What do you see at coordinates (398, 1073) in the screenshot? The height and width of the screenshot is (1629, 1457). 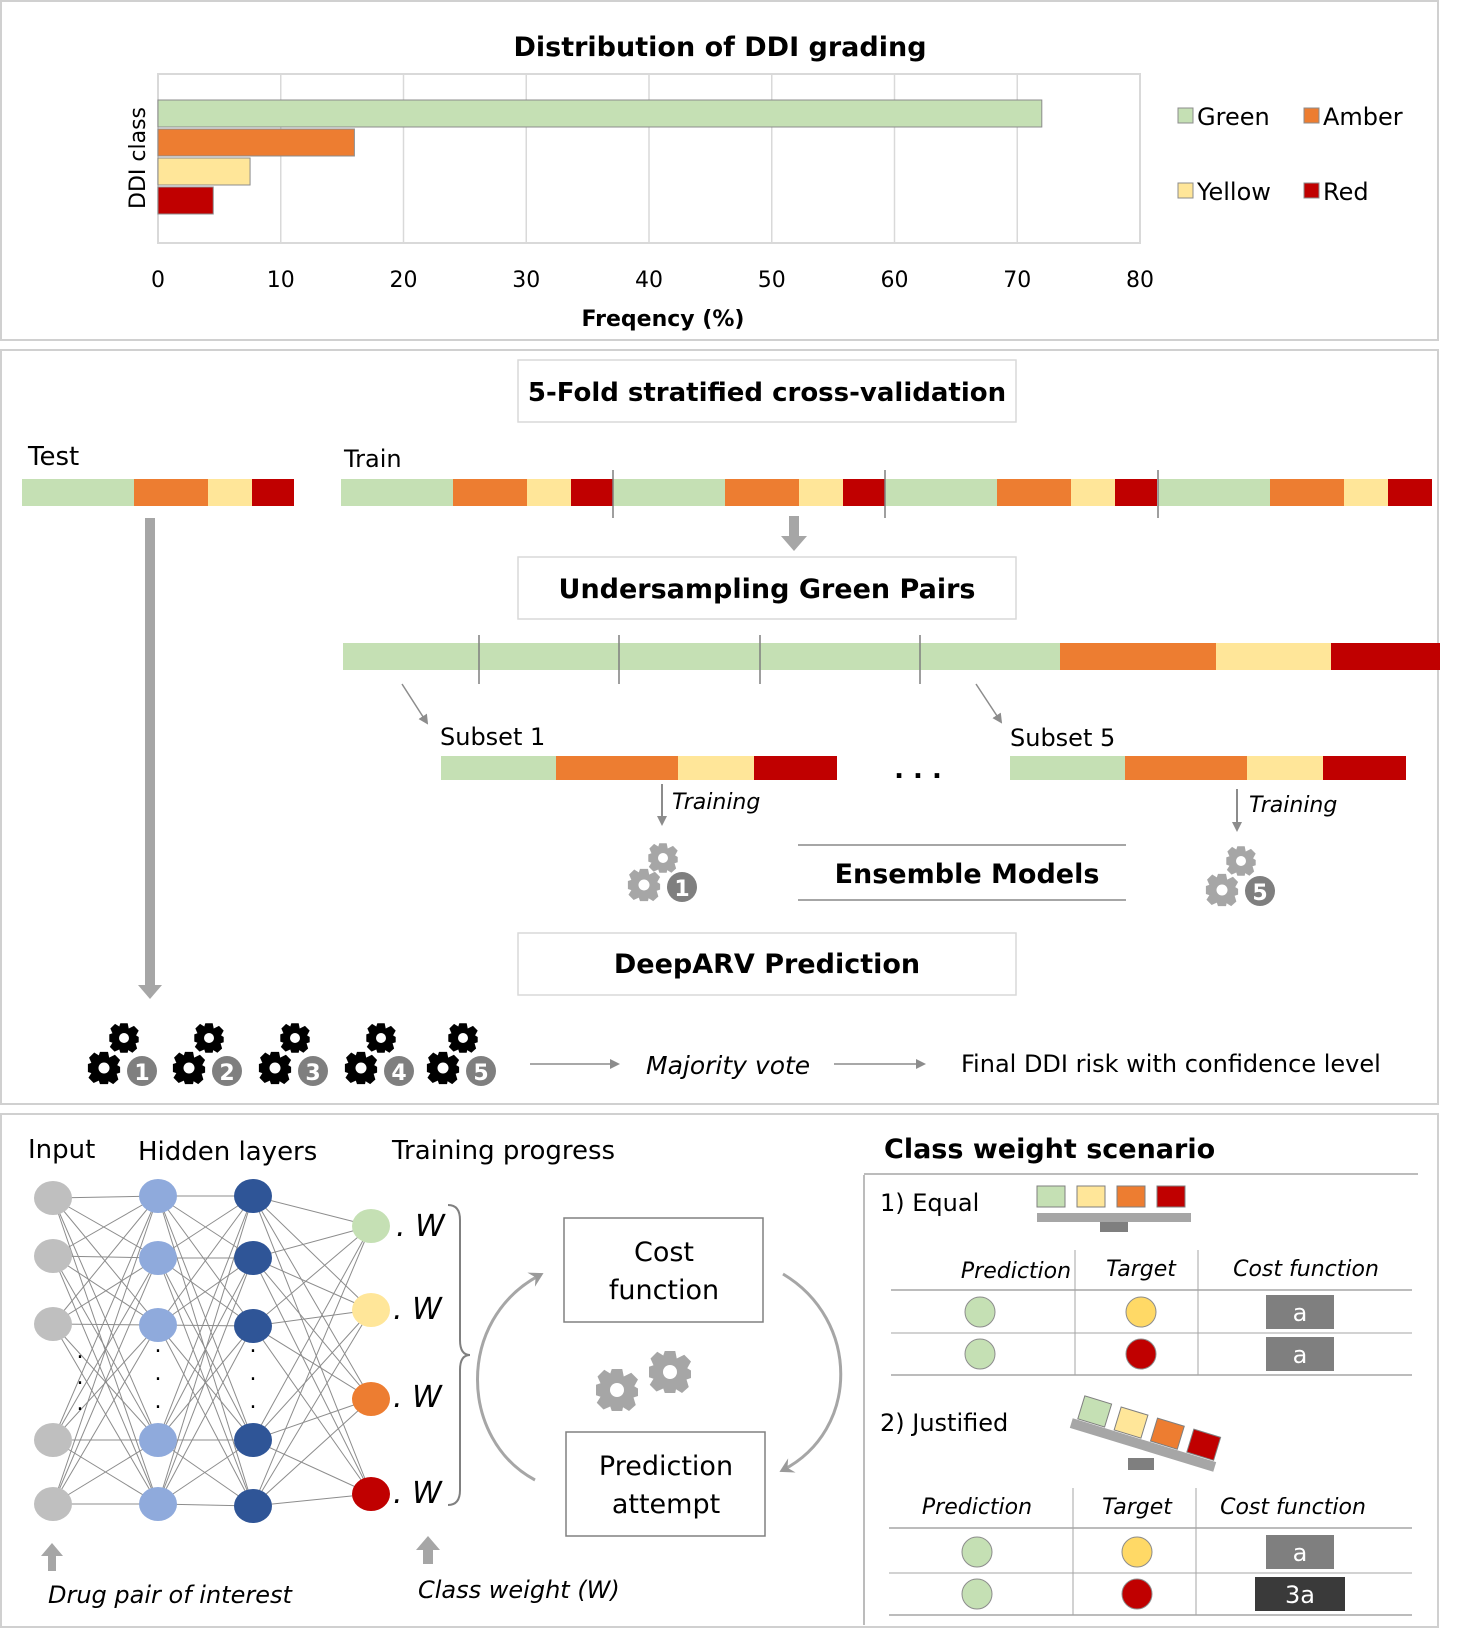 I see `model-number: 4` at bounding box center [398, 1073].